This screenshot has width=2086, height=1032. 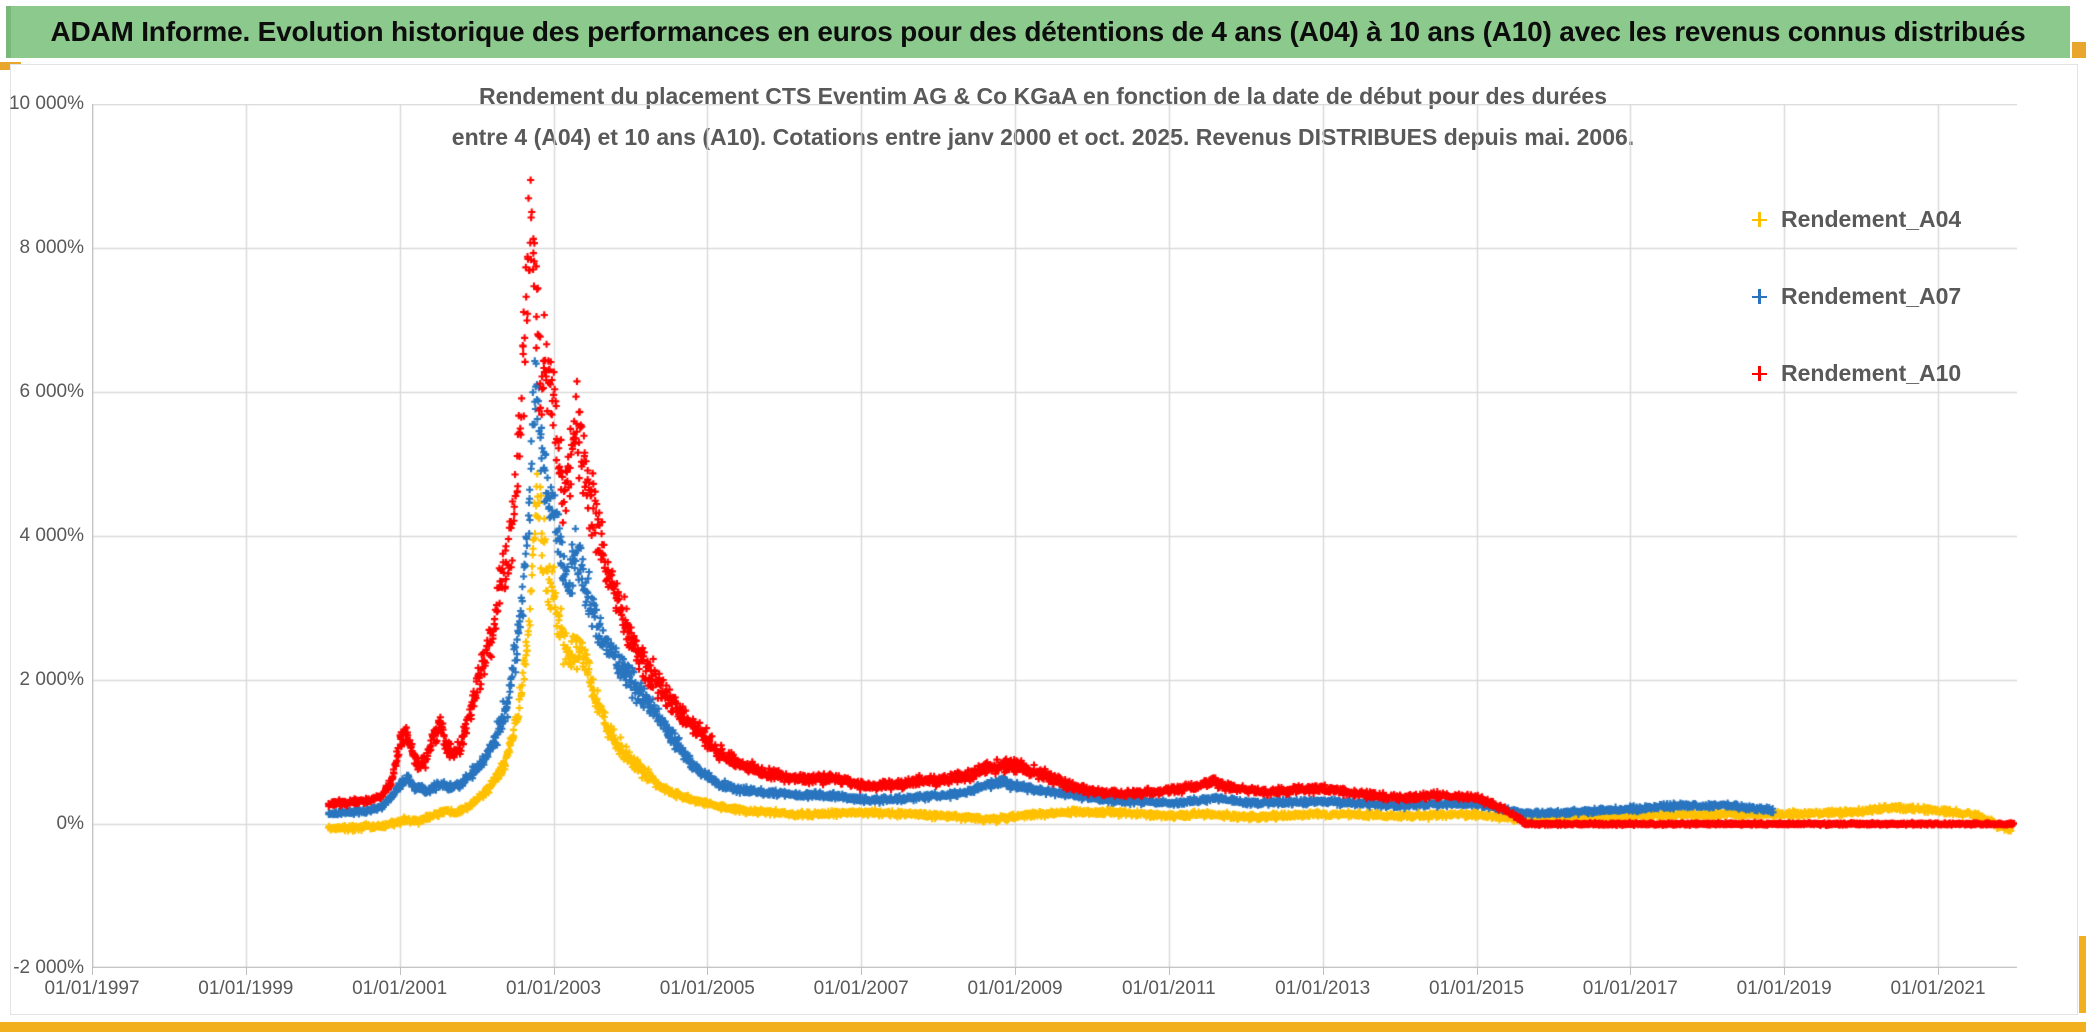 What do you see at coordinates (1871, 373) in the screenshot?
I see `legend-item-label: Rendement_A10` at bounding box center [1871, 373].